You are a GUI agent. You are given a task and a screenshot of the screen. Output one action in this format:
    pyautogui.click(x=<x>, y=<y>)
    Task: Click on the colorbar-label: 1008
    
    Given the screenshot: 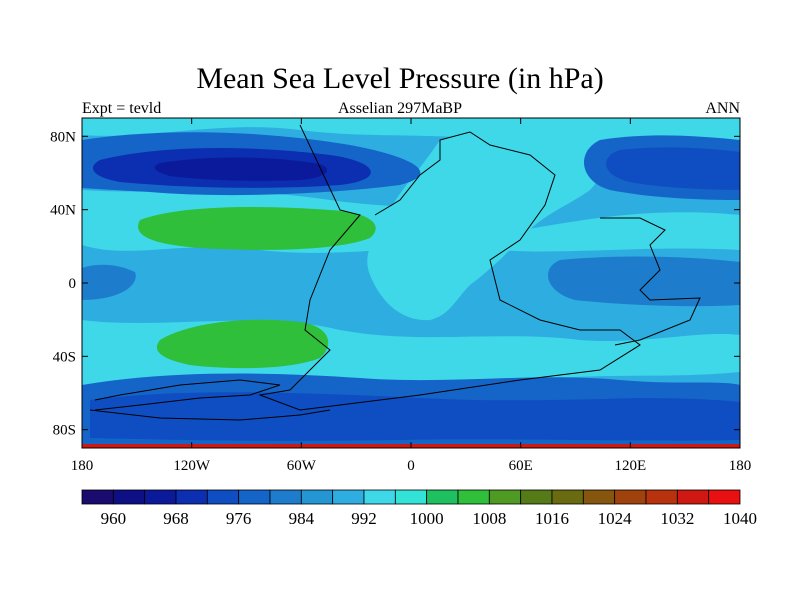 What is the action you would take?
    pyautogui.click(x=489, y=518)
    